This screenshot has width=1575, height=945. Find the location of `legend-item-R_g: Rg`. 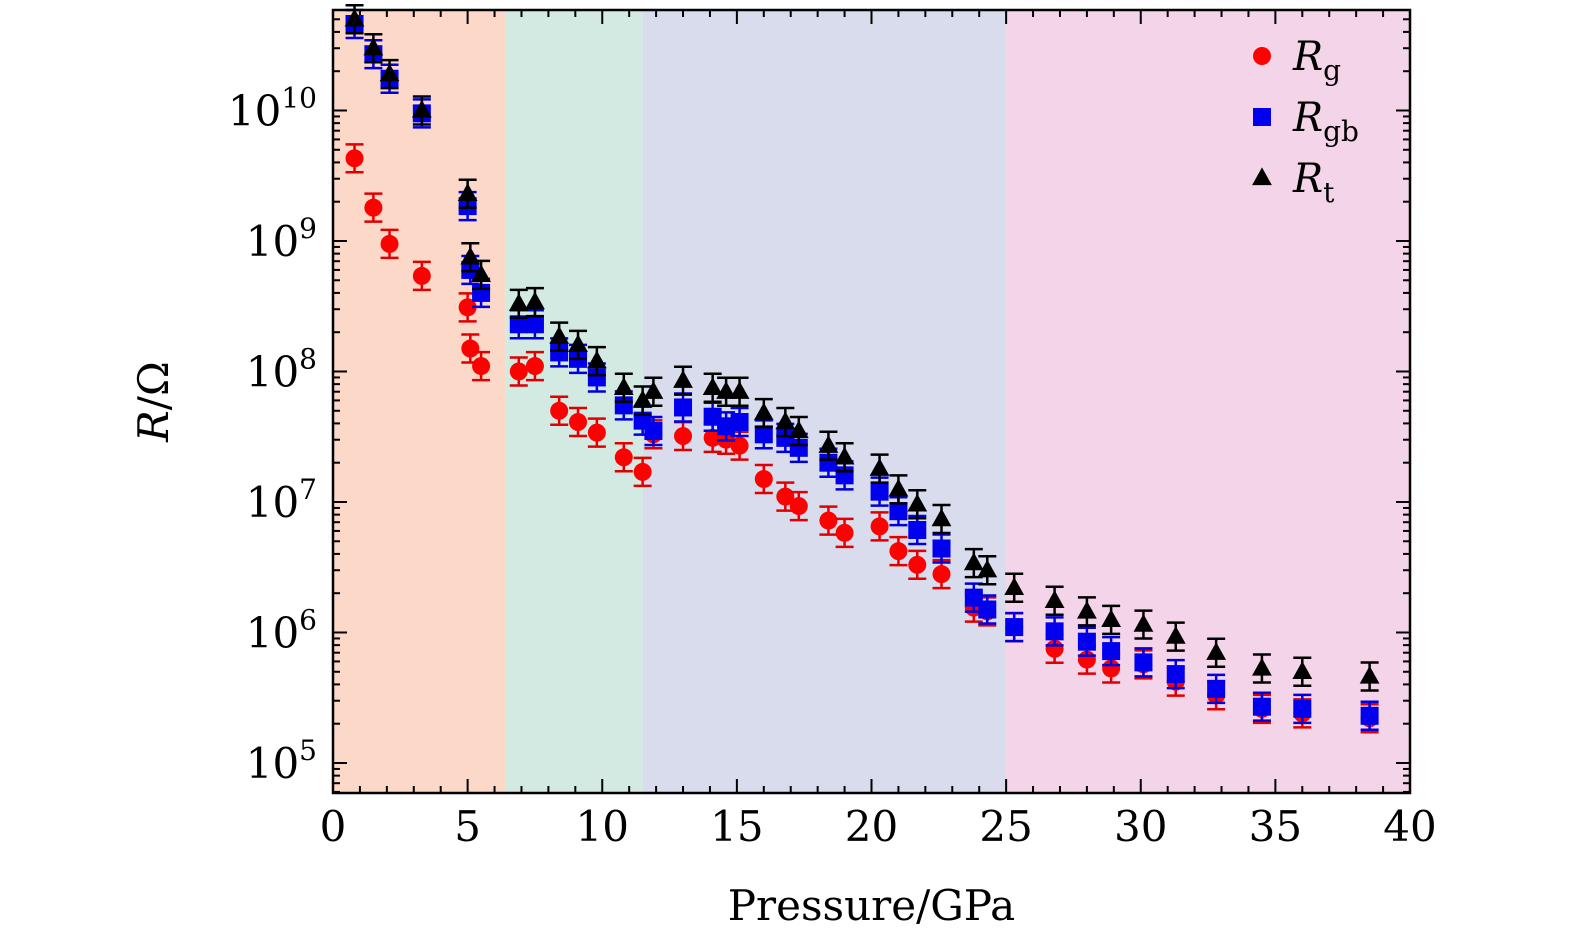

legend-item-R_g: Rg is located at coordinates (1297, 60).